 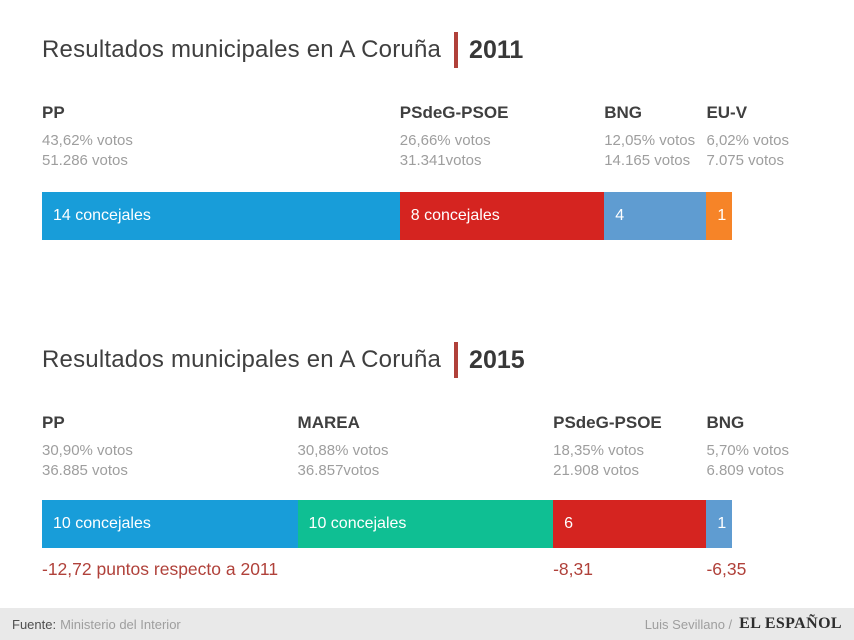 What do you see at coordinates (425, 524) in the screenshot?
I see `bar-segment-marea: 10 concejales` at bounding box center [425, 524].